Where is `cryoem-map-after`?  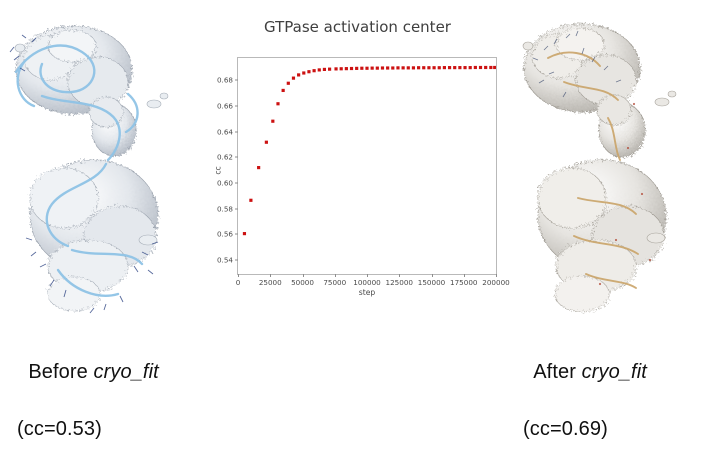
cryoem-map-after is located at coordinates (599, 168).